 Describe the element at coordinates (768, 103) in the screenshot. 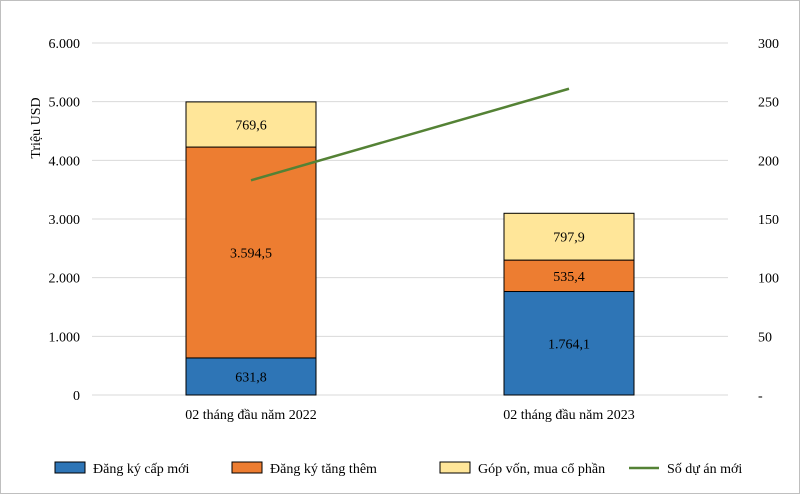

I see `y2-tick-label: 250` at that location.